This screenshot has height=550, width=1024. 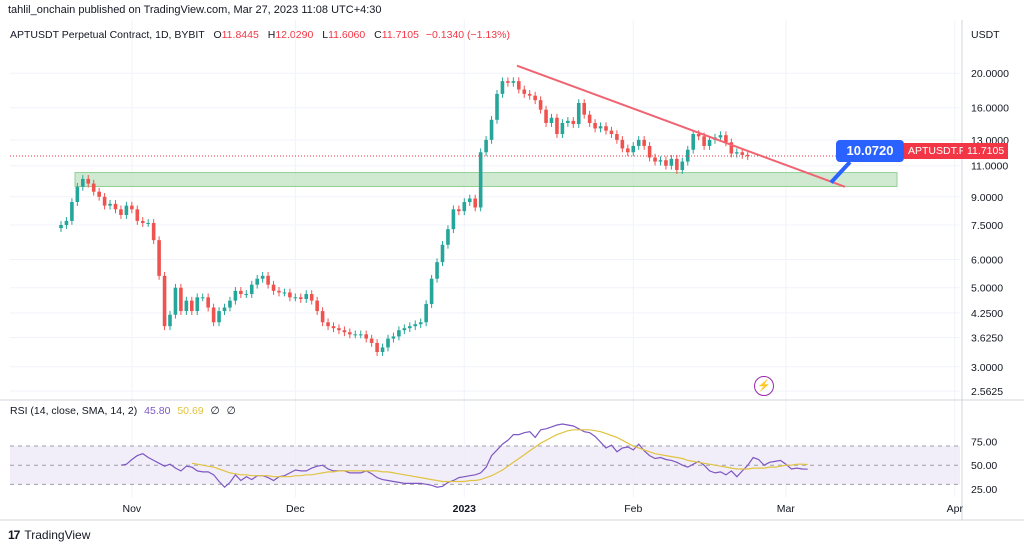 What do you see at coordinates (987, 368) in the screenshot?
I see `y-tick-label: 3.0000` at bounding box center [987, 368].